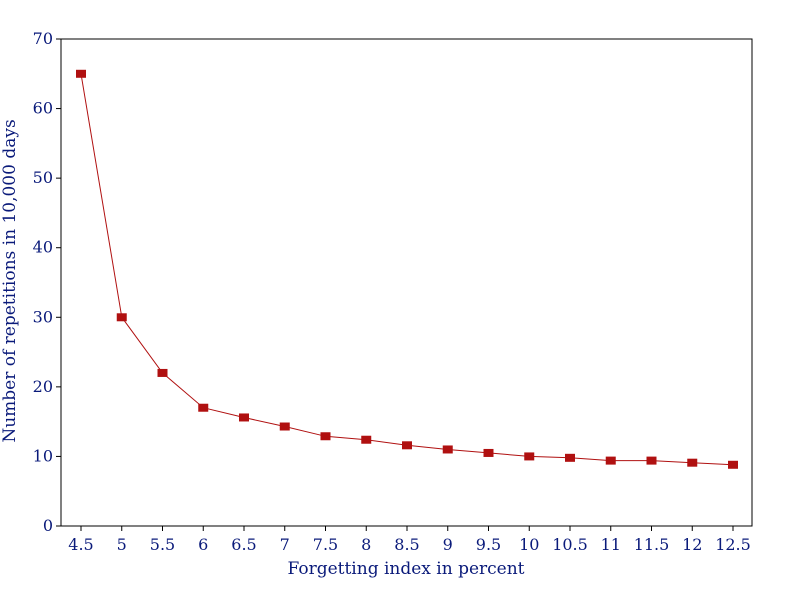 The height and width of the screenshot is (600, 799). Describe the element at coordinates (43, 38) in the screenshot. I see `y-tick-label: 70` at that location.